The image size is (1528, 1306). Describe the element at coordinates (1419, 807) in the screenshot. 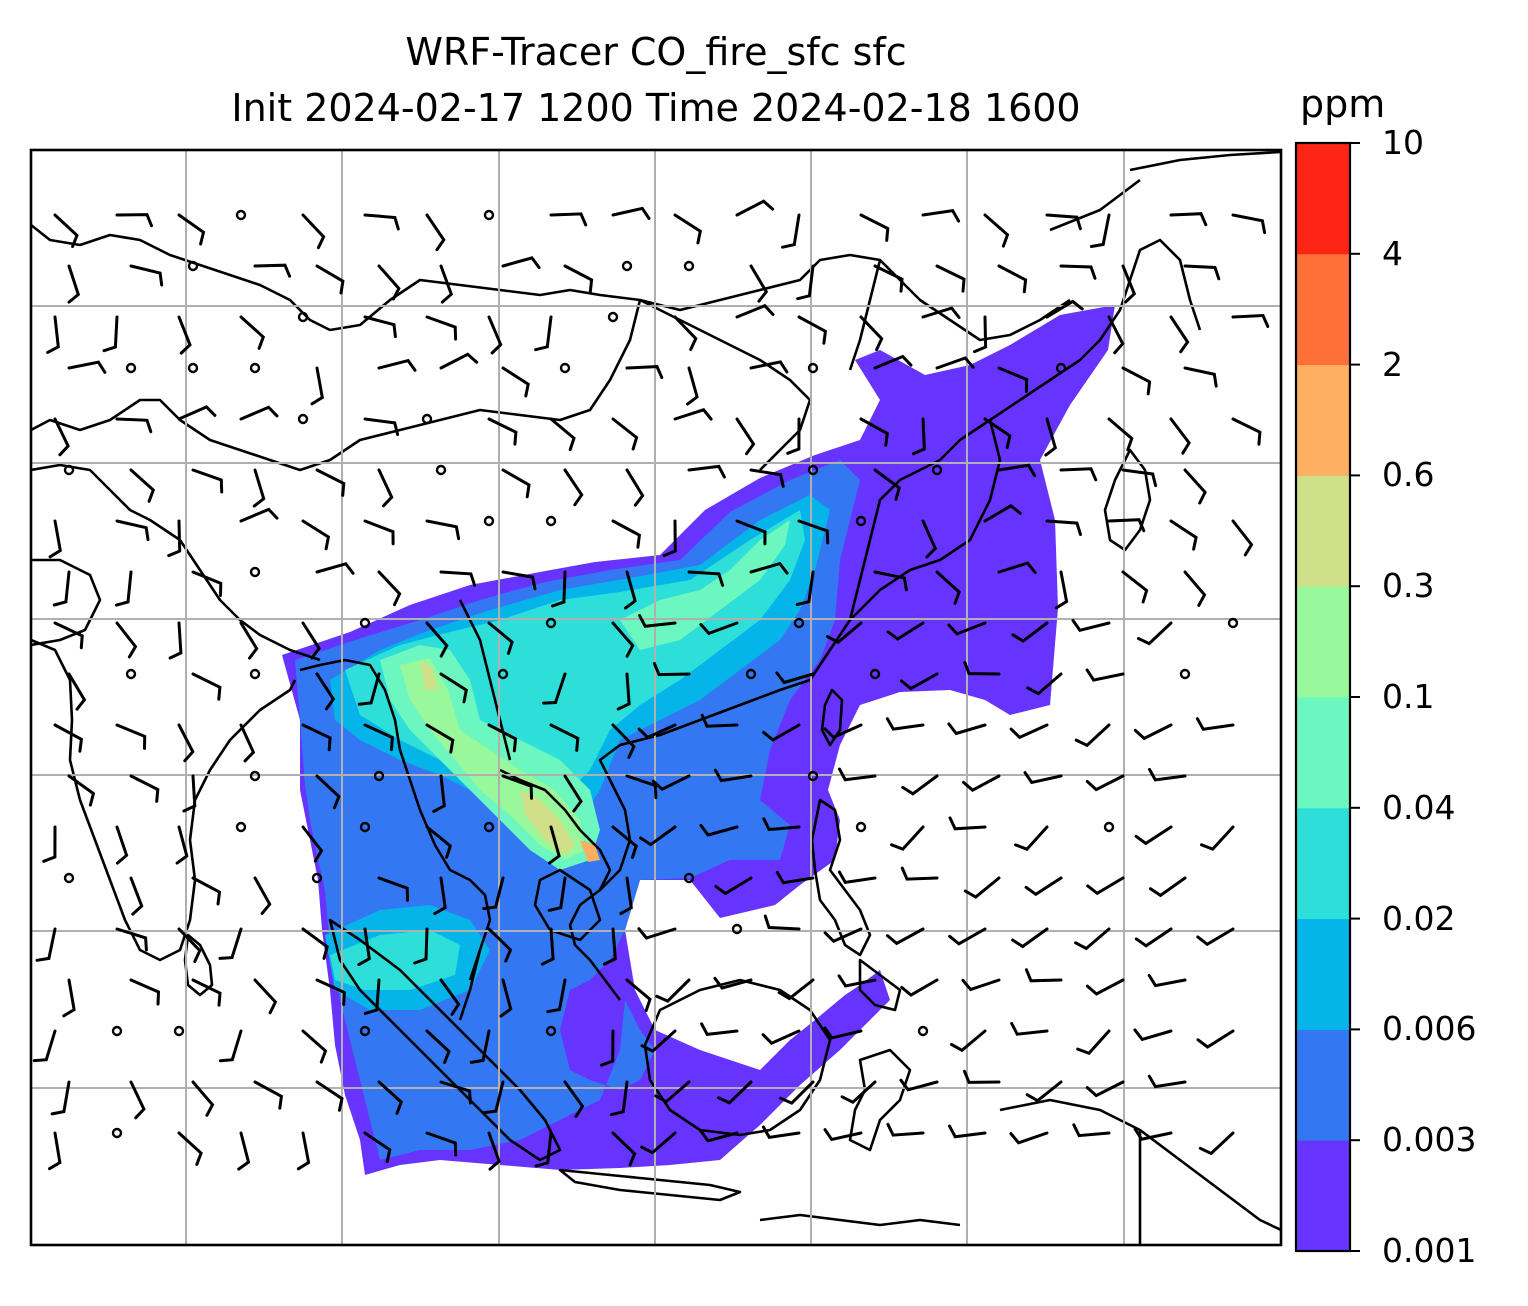

I see `colorbar-tick-label: 0.04` at that location.